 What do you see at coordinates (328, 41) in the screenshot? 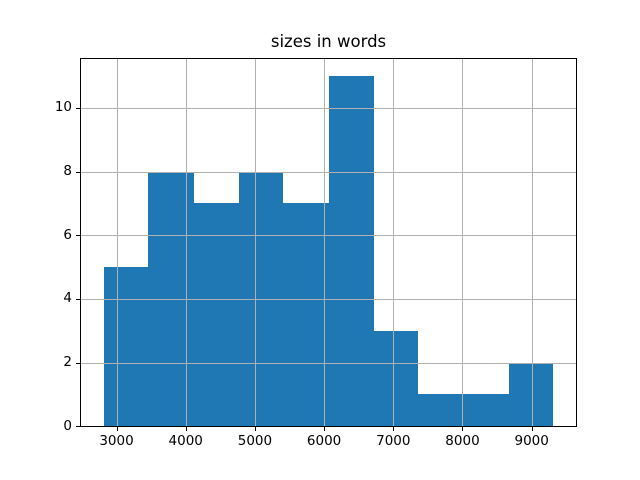
I see `chart-title: sizes in words` at bounding box center [328, 41].